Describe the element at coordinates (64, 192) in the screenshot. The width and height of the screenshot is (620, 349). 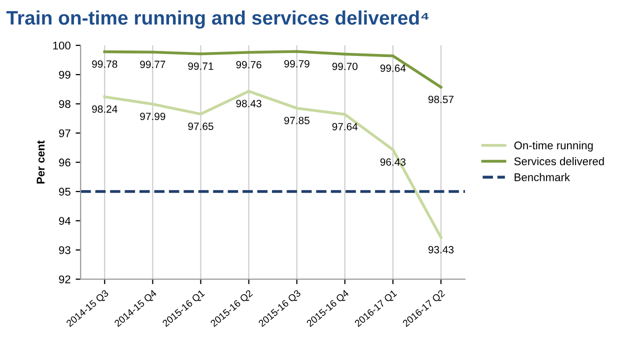
I see `y-tick-label: 95` at that location.